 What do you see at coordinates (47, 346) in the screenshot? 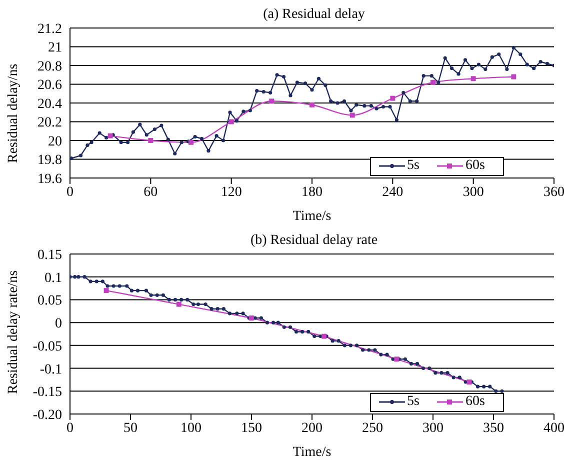
I see `y-tick-label: -0.05` at bounding box center [47, 346].